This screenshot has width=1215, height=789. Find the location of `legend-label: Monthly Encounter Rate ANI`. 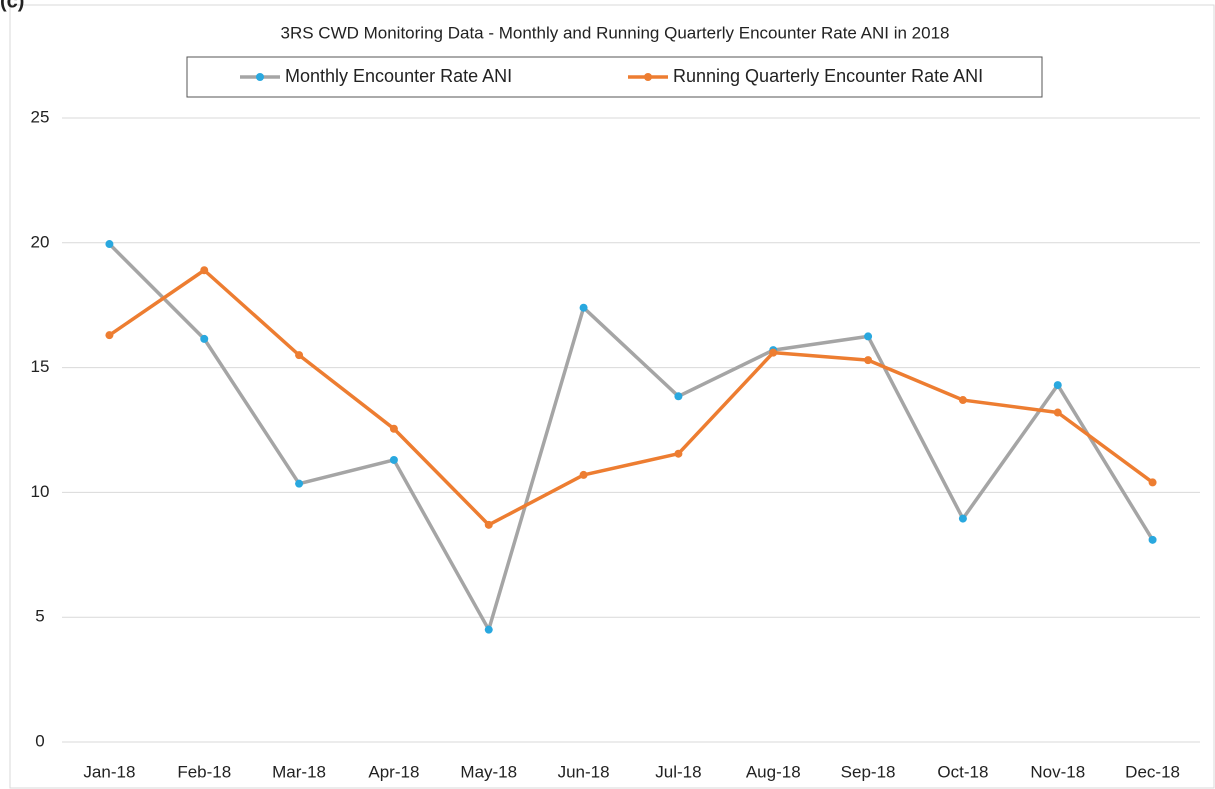

legend-label: Monthly Encounter Rate ANI is located at coordinates (398, 76).